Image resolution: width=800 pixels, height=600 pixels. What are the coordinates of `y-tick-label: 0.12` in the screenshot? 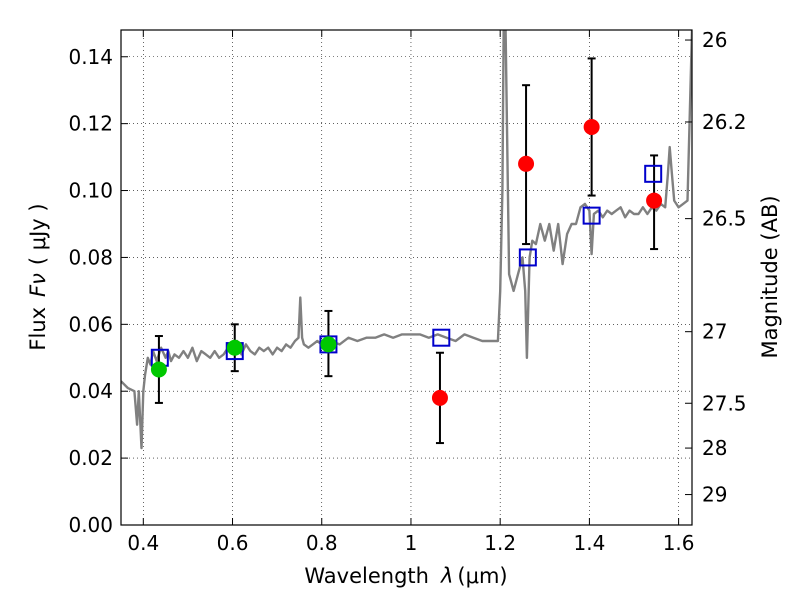 It's located at (90, 124).